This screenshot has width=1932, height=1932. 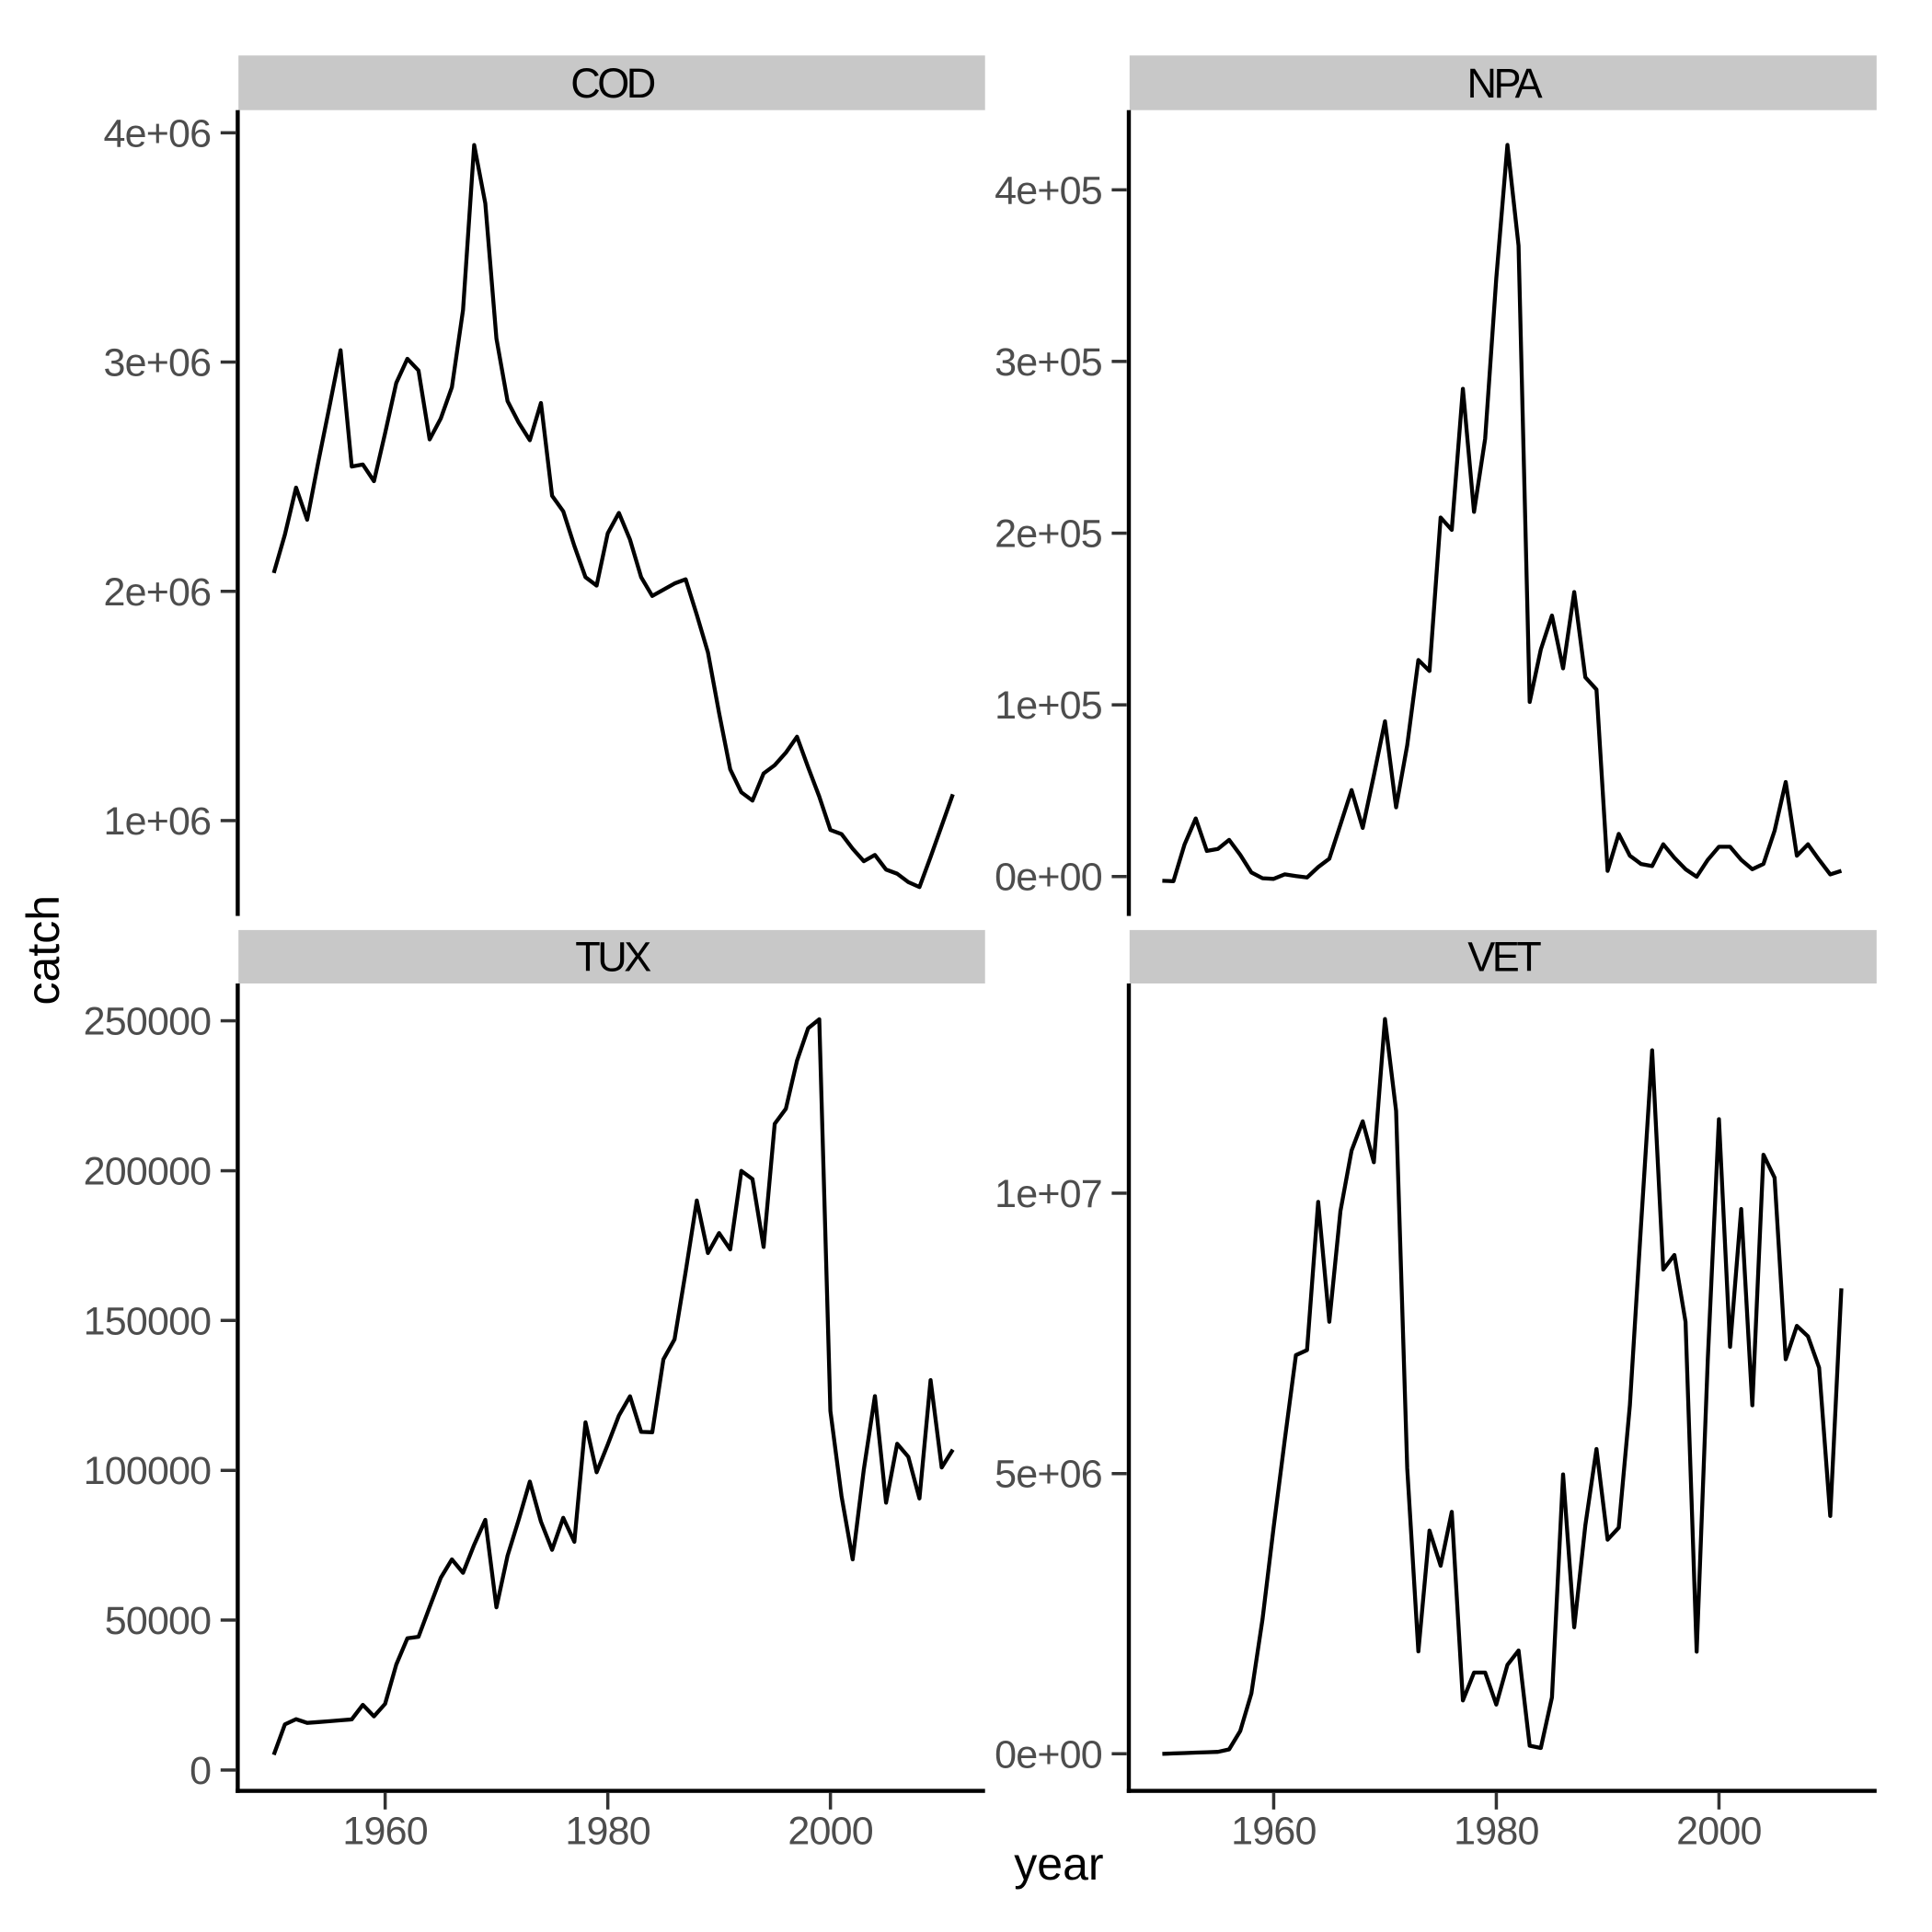 What do you see at coordinates (158, 821) in the screenshot?
I see `svg-text: 1e+06` at bounding box center [158, 821].